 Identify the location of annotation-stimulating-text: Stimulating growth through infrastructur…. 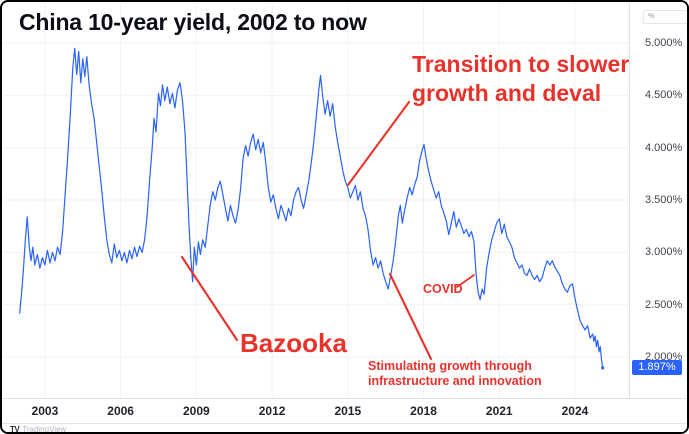
(455, 373).